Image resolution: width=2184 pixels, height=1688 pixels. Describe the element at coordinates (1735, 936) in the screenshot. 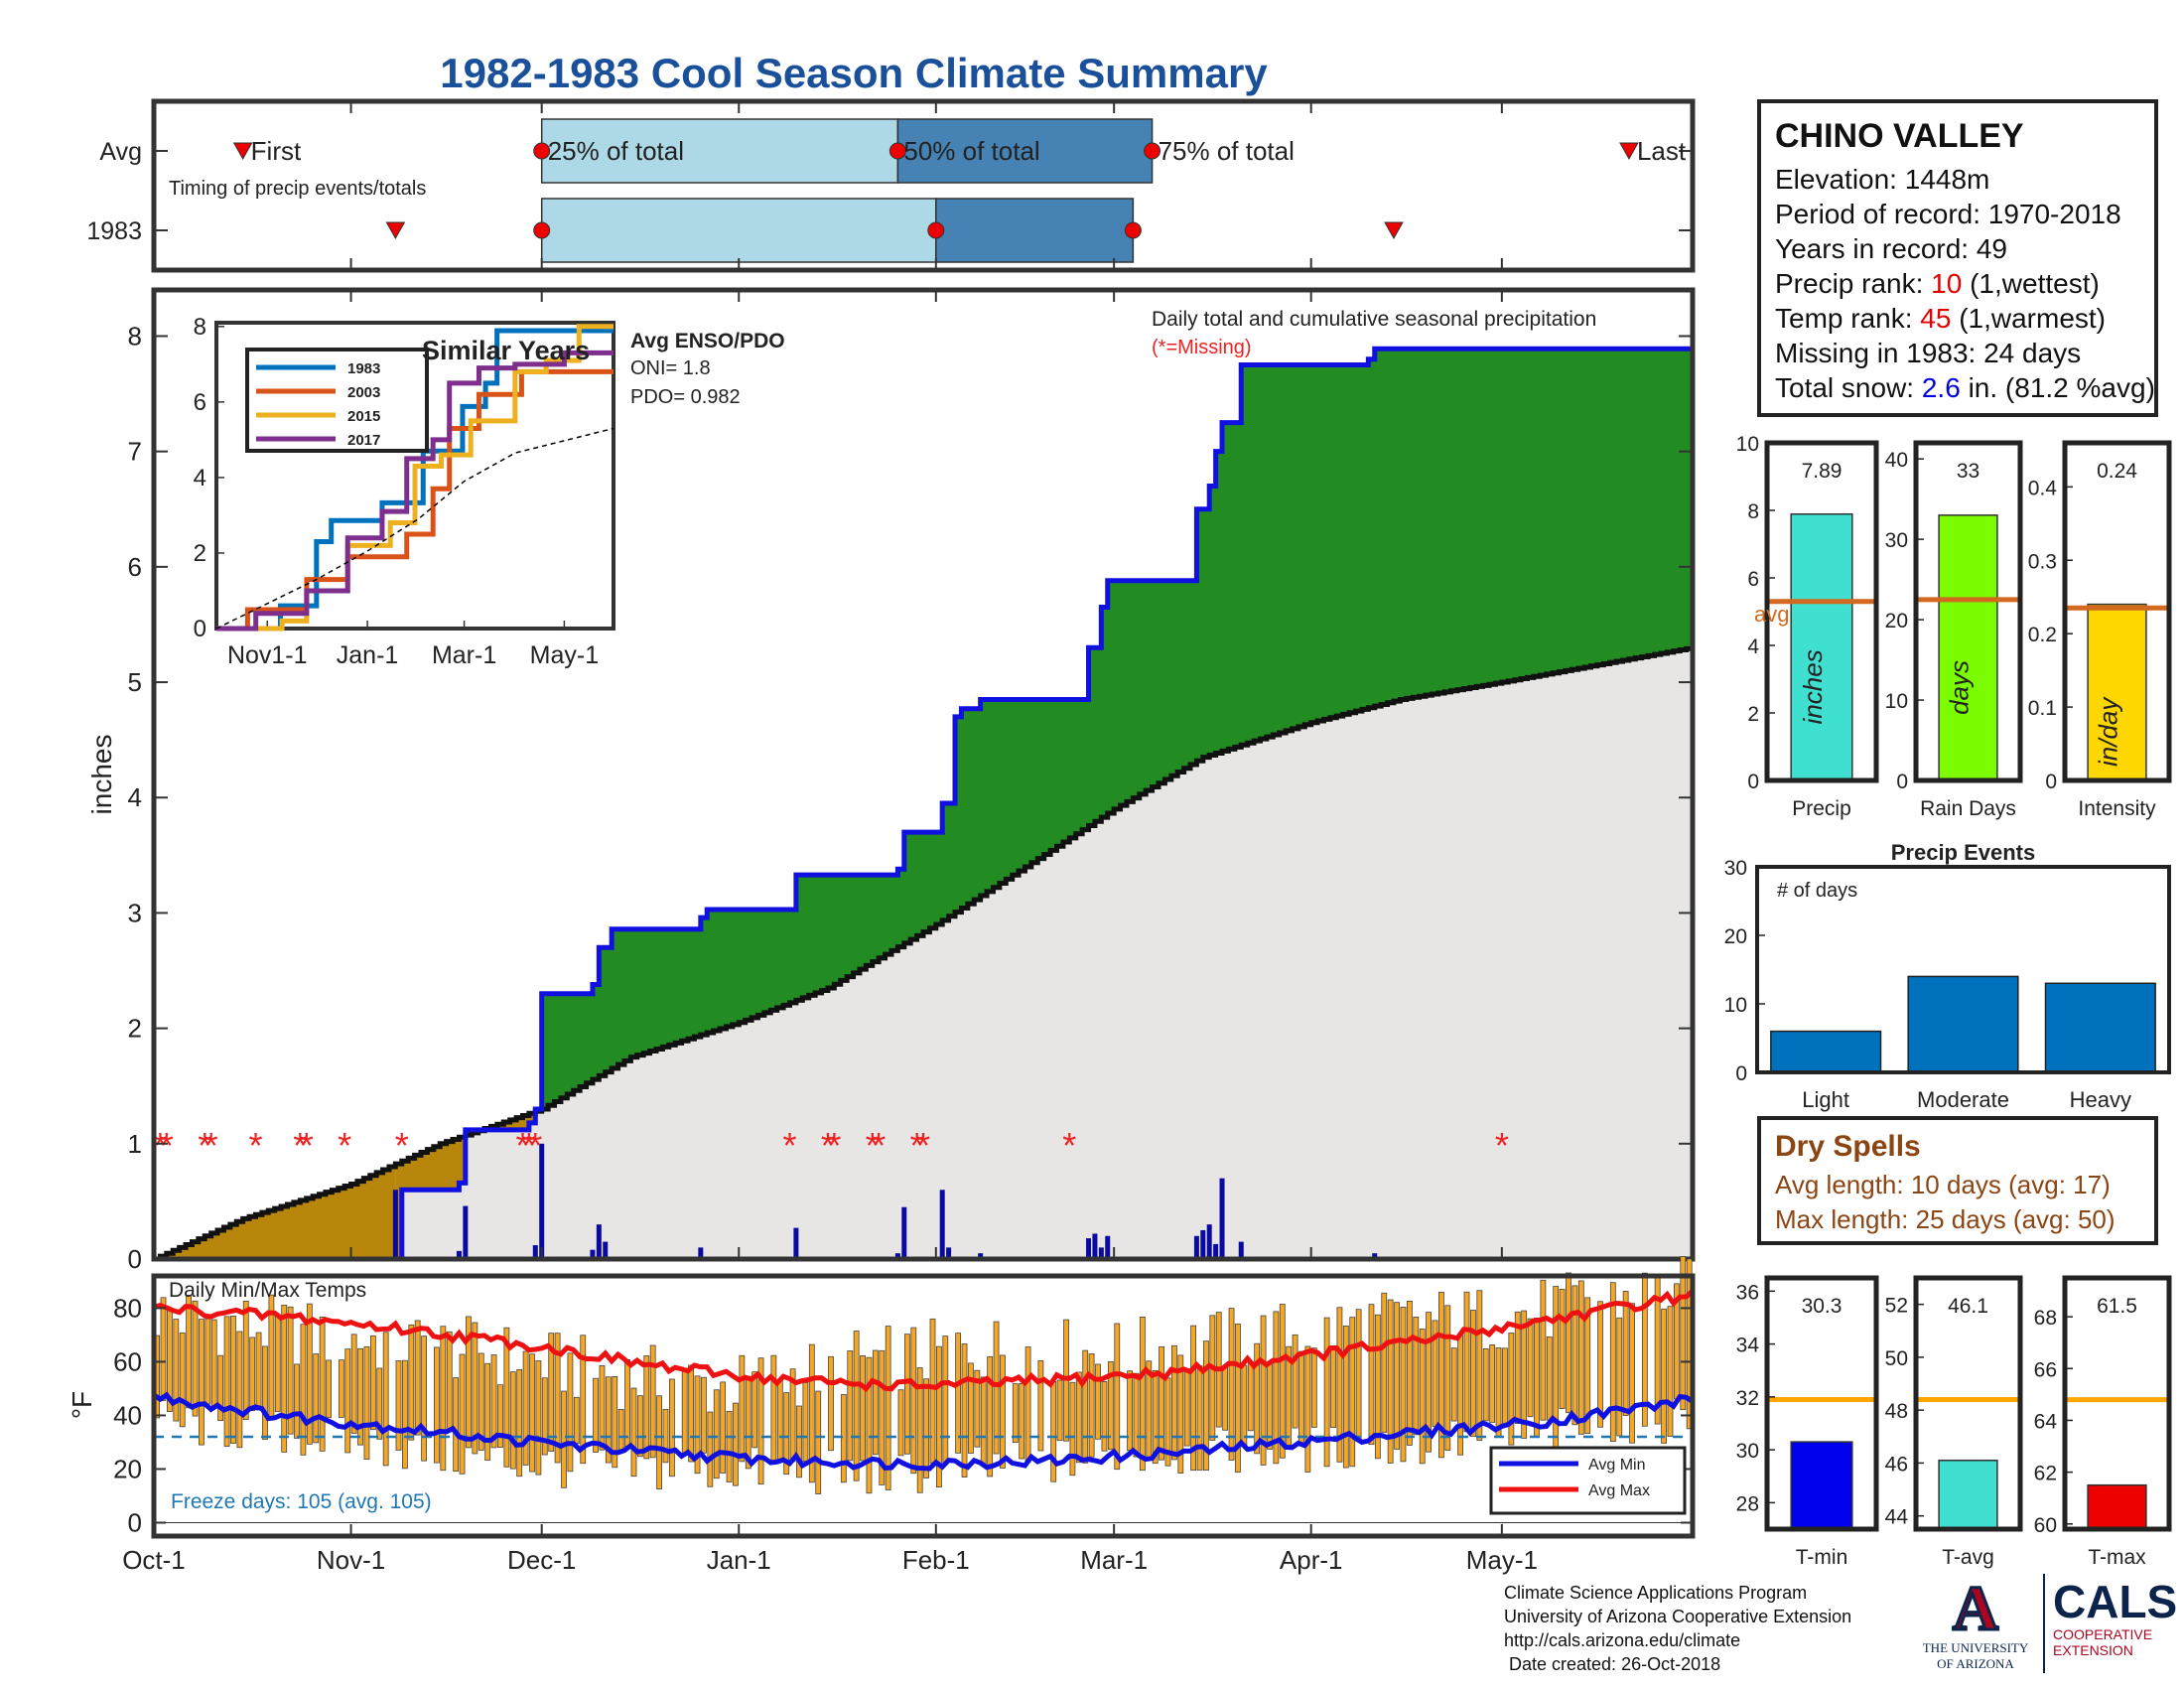

I see `events-ytick-label: 20` at that location.